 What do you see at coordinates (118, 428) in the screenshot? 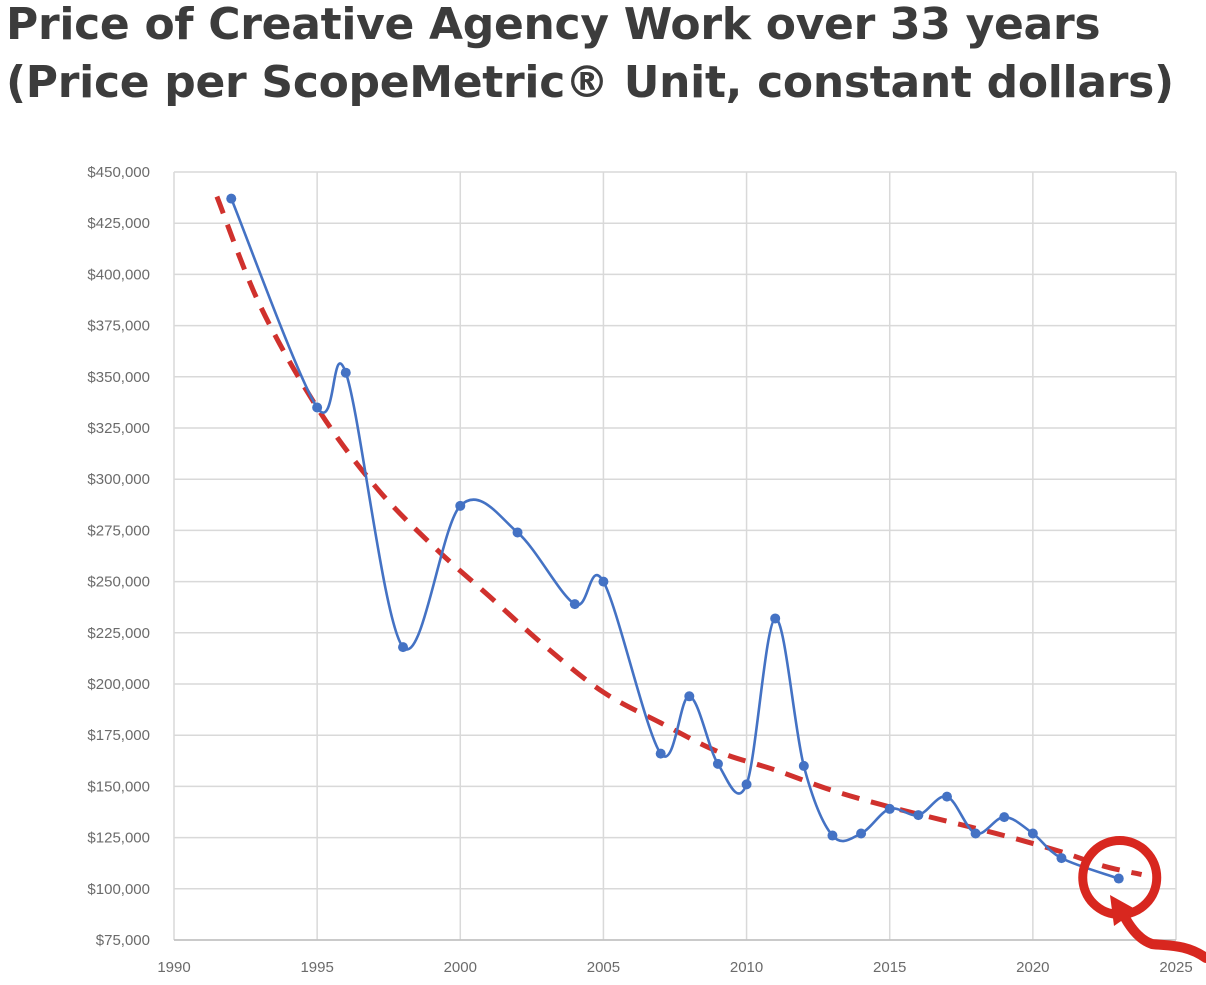
I see `y-tick-label: $325,000` at bounding box center [118, 428].